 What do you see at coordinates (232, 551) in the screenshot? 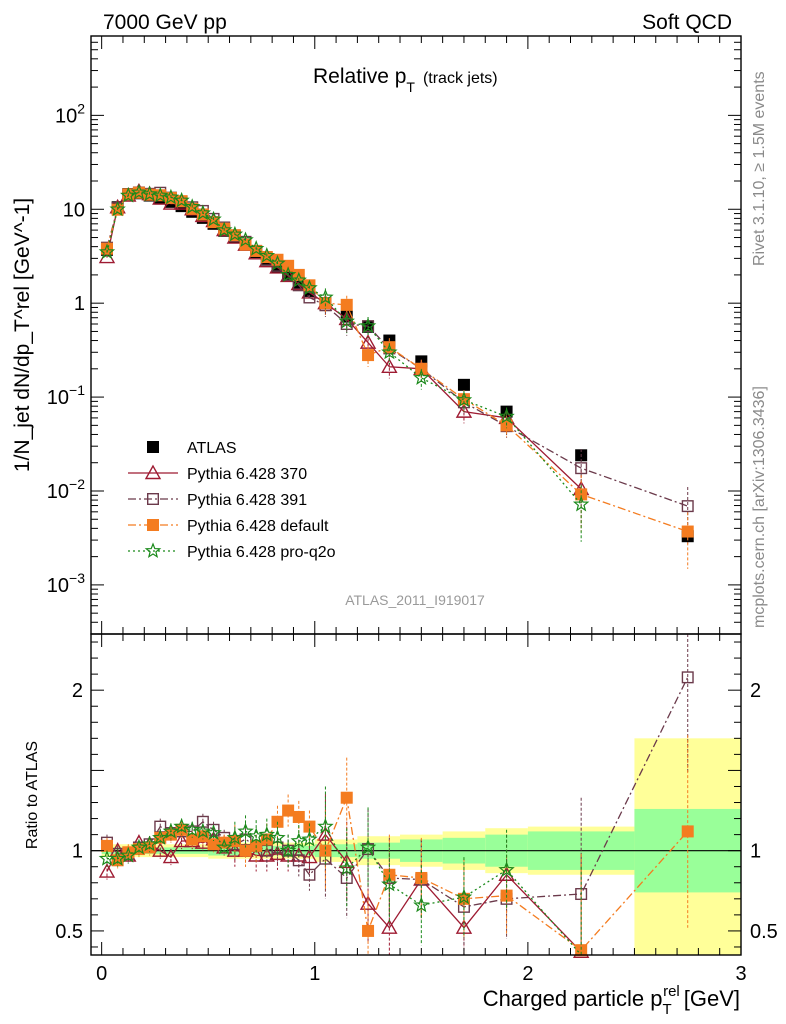
I see `legend-item: Pythia 6.428 pro-q2o` at bounding box center [232, 551].